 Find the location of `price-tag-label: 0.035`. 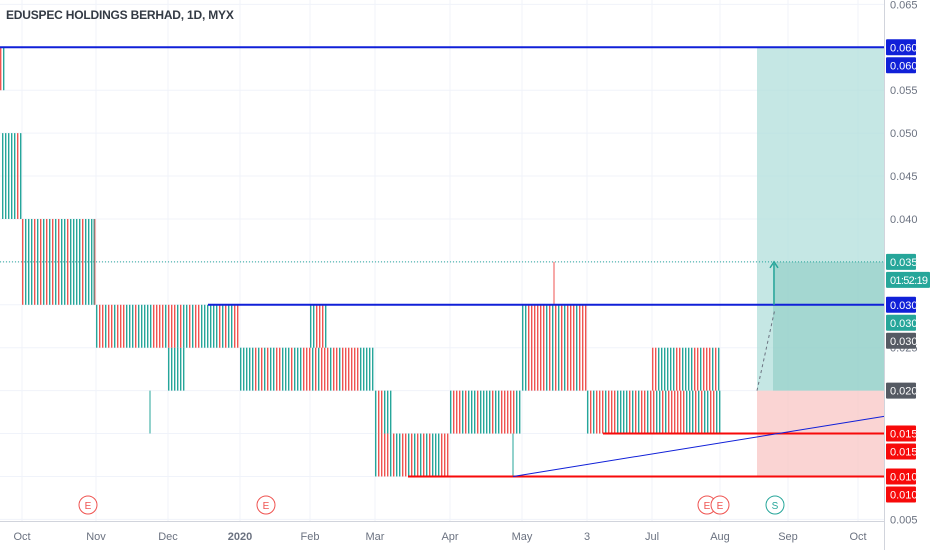

price-tag-label: 0.035 is located at coordinates (904, 263).